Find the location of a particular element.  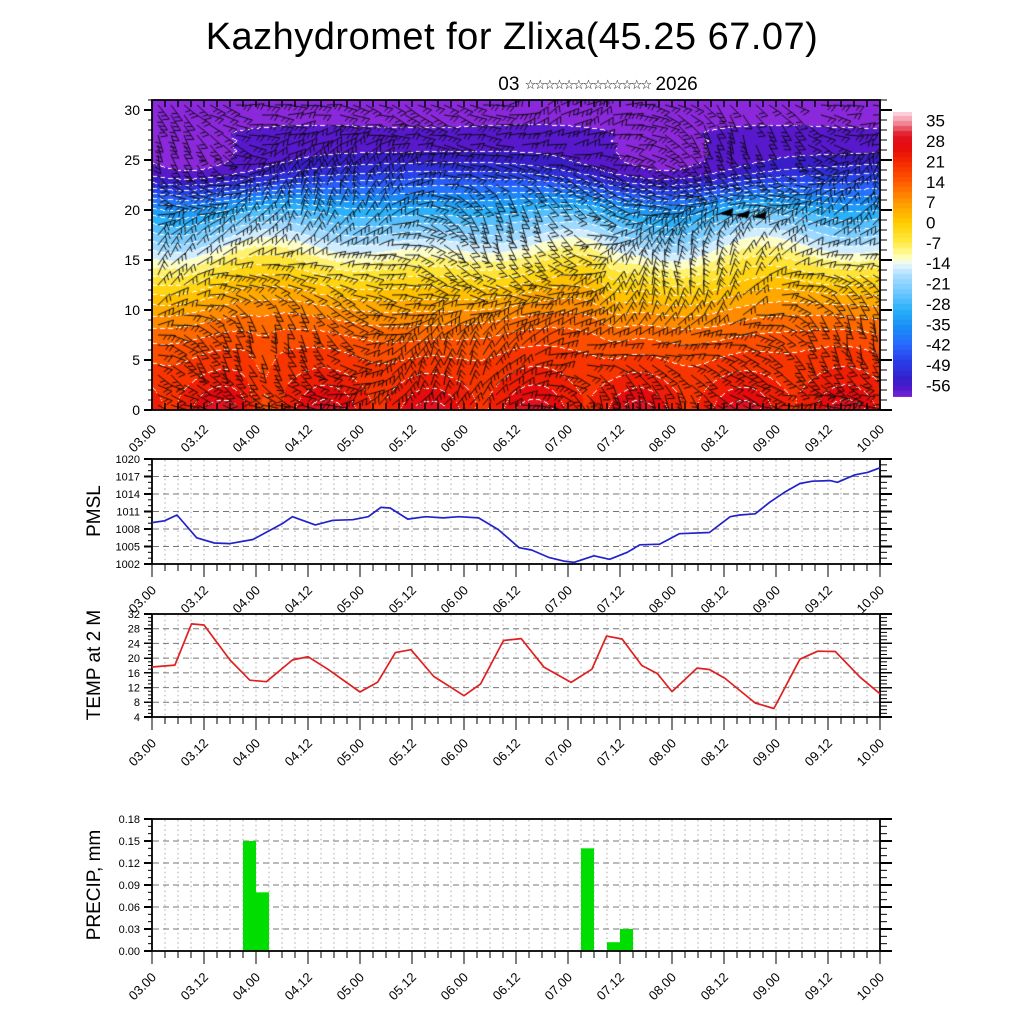

temp-axis-title: TEMP at 2 M is located at coordinates (94, 665).